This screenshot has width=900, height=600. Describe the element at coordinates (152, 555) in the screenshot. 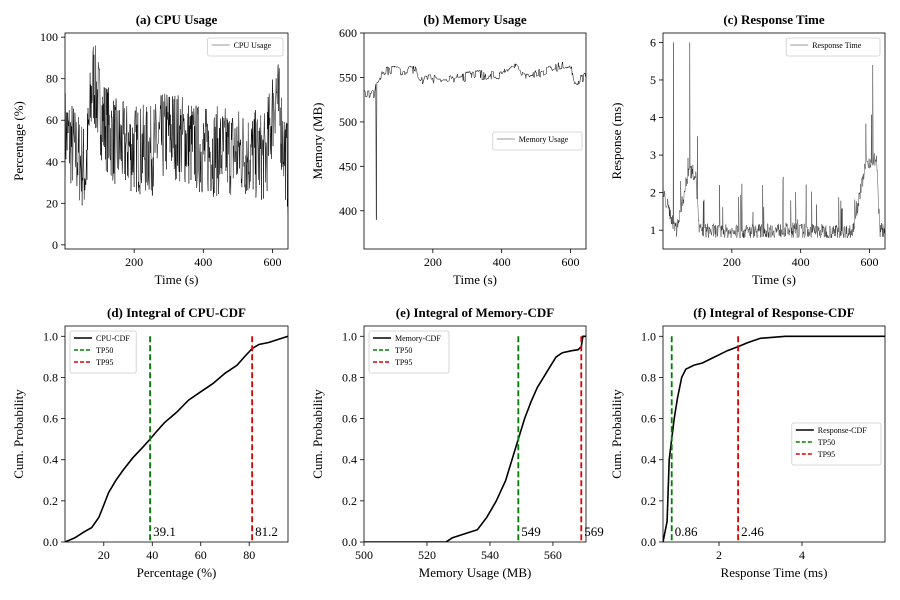

I see `x-tick-label: 40` at that location.